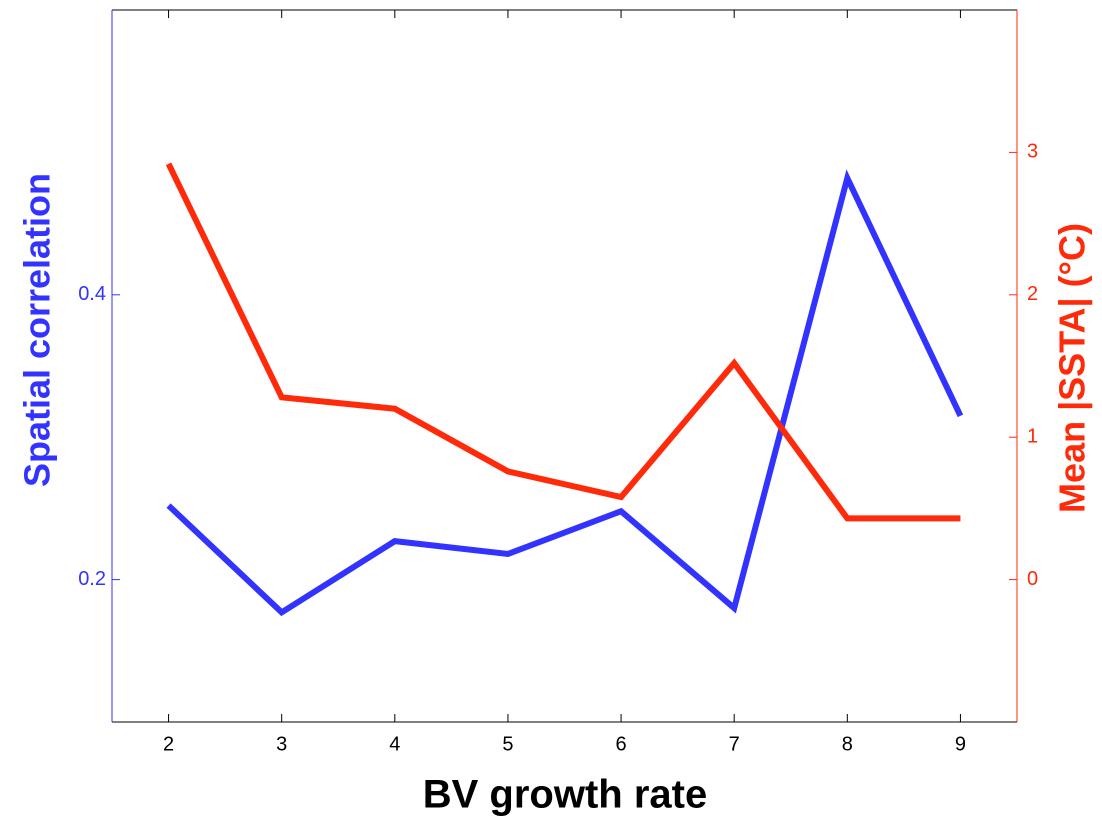 The image size is (1102, 823). What do you see at coordinates (960, 744) in the screenshot?
I see `x-tick-label: 9` at bounding box center [960, 744].